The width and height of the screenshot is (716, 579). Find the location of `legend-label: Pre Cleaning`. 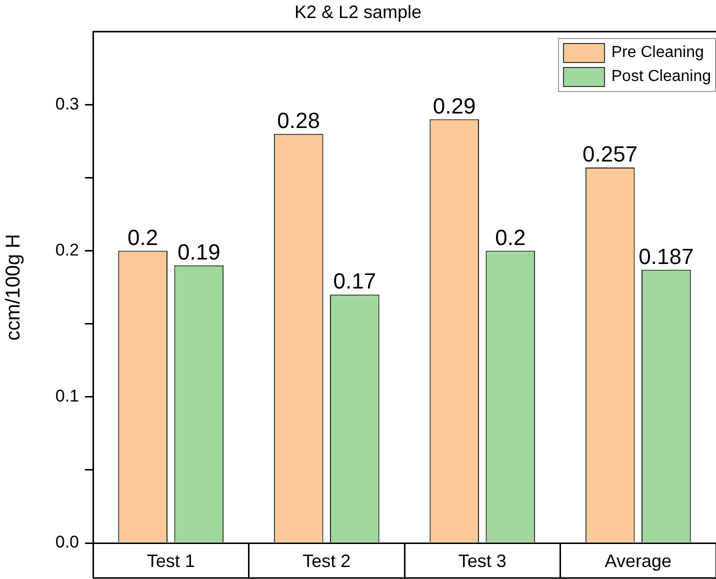

legend-label: Pre Cleaning is located at coordinates (657, 53).